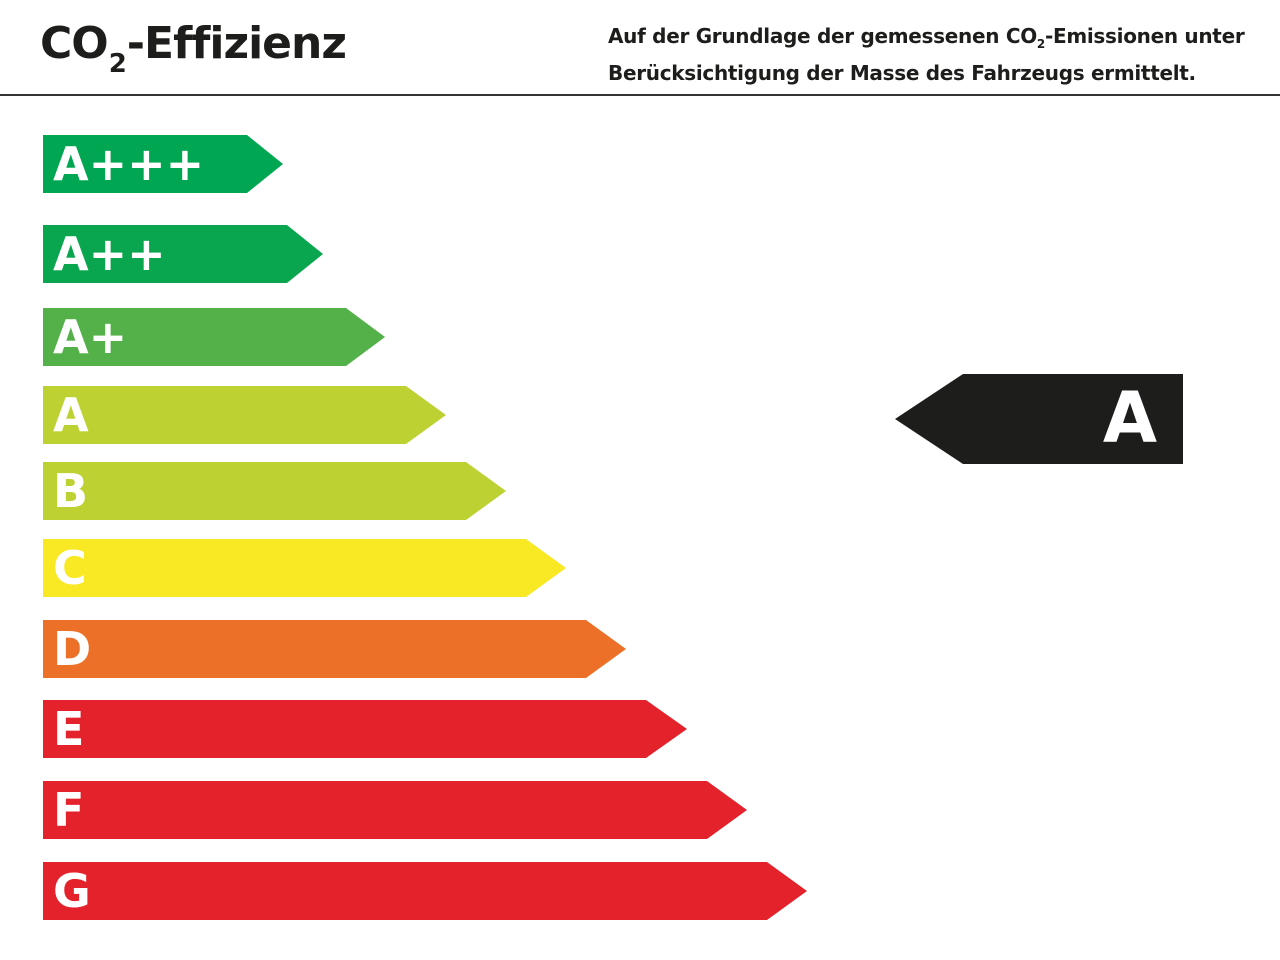 This screenshot has width=1280, height=960. Describe the element at coordinates (70, 568) in the screenshot. I see `class-label: C` at that location.